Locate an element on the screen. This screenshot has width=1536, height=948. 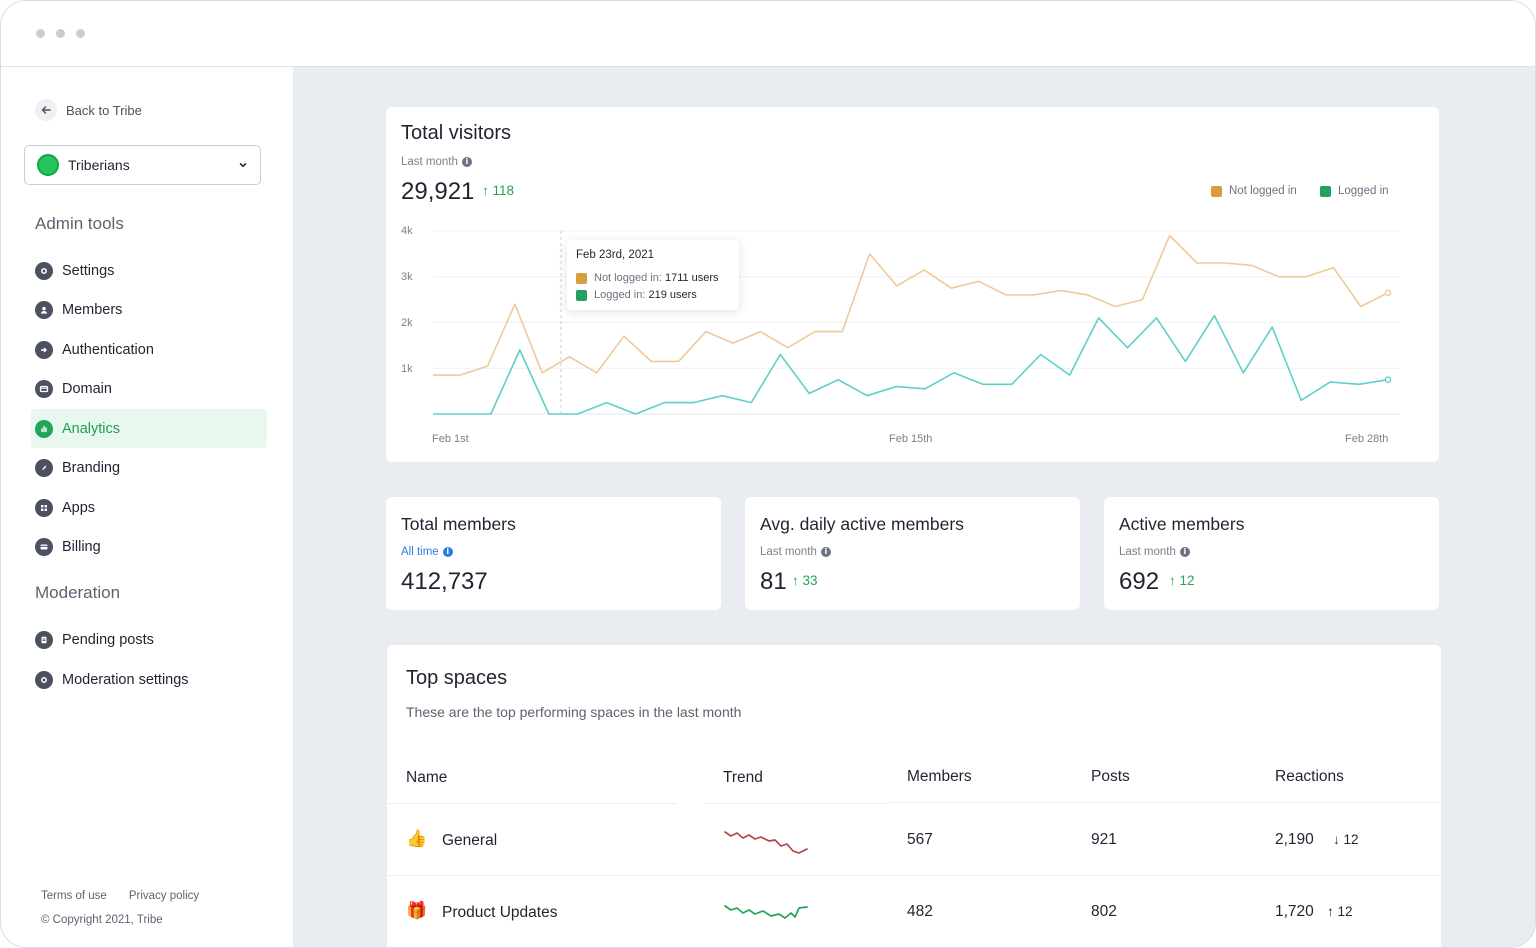
column-header-members: Members is located at coordinates (939, 776).